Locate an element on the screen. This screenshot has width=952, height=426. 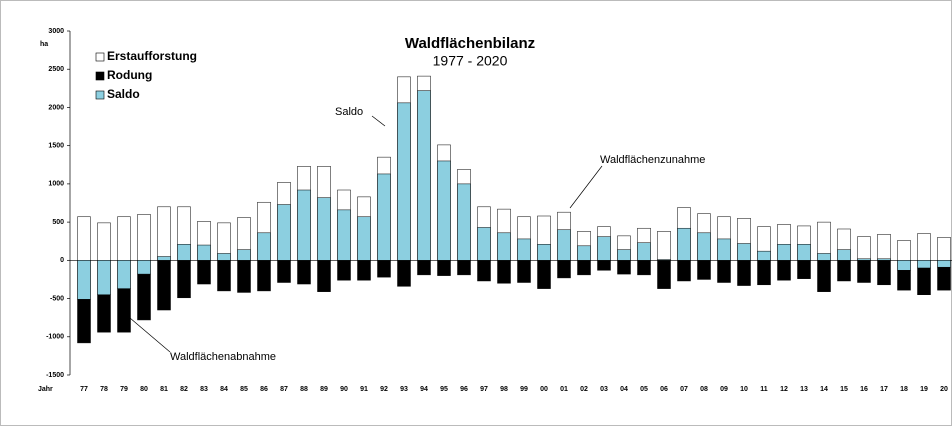
x-tick-label: 78 is located at coordinates (104, 389).